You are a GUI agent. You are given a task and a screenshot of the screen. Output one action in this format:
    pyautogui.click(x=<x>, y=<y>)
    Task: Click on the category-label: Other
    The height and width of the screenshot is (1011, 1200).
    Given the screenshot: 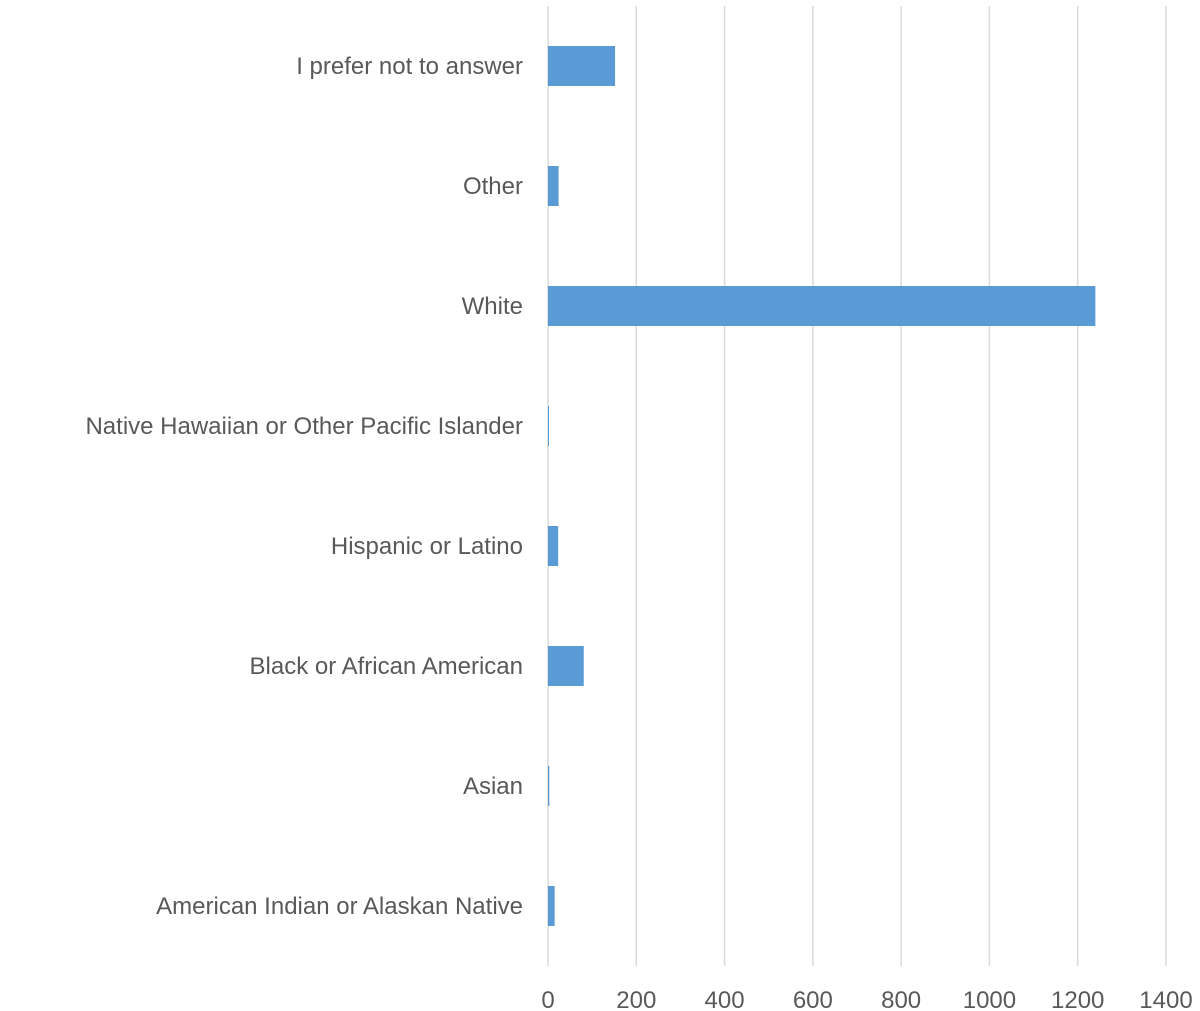 What is the action you would take?
    pyautogui.click(x=493, y=186)
    